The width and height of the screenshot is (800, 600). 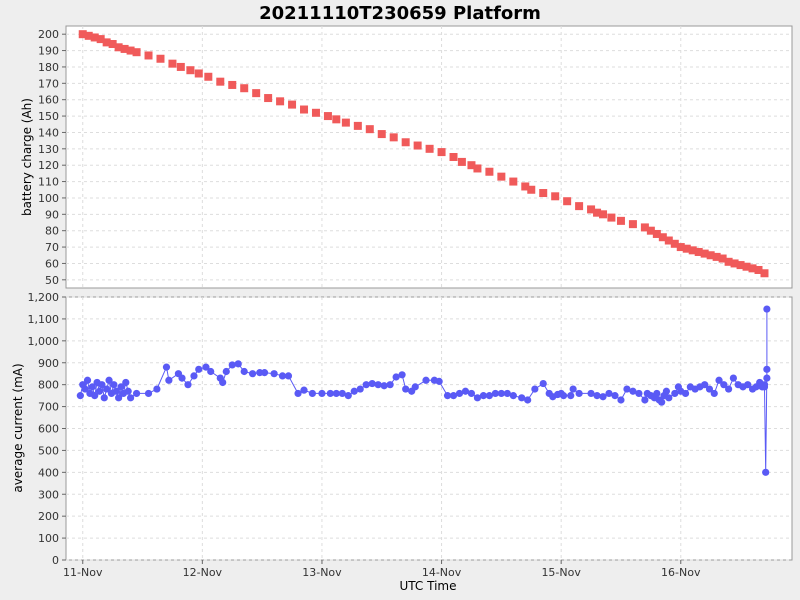 I want to click on y-tick-label: 100, so click(x=48, y=198).